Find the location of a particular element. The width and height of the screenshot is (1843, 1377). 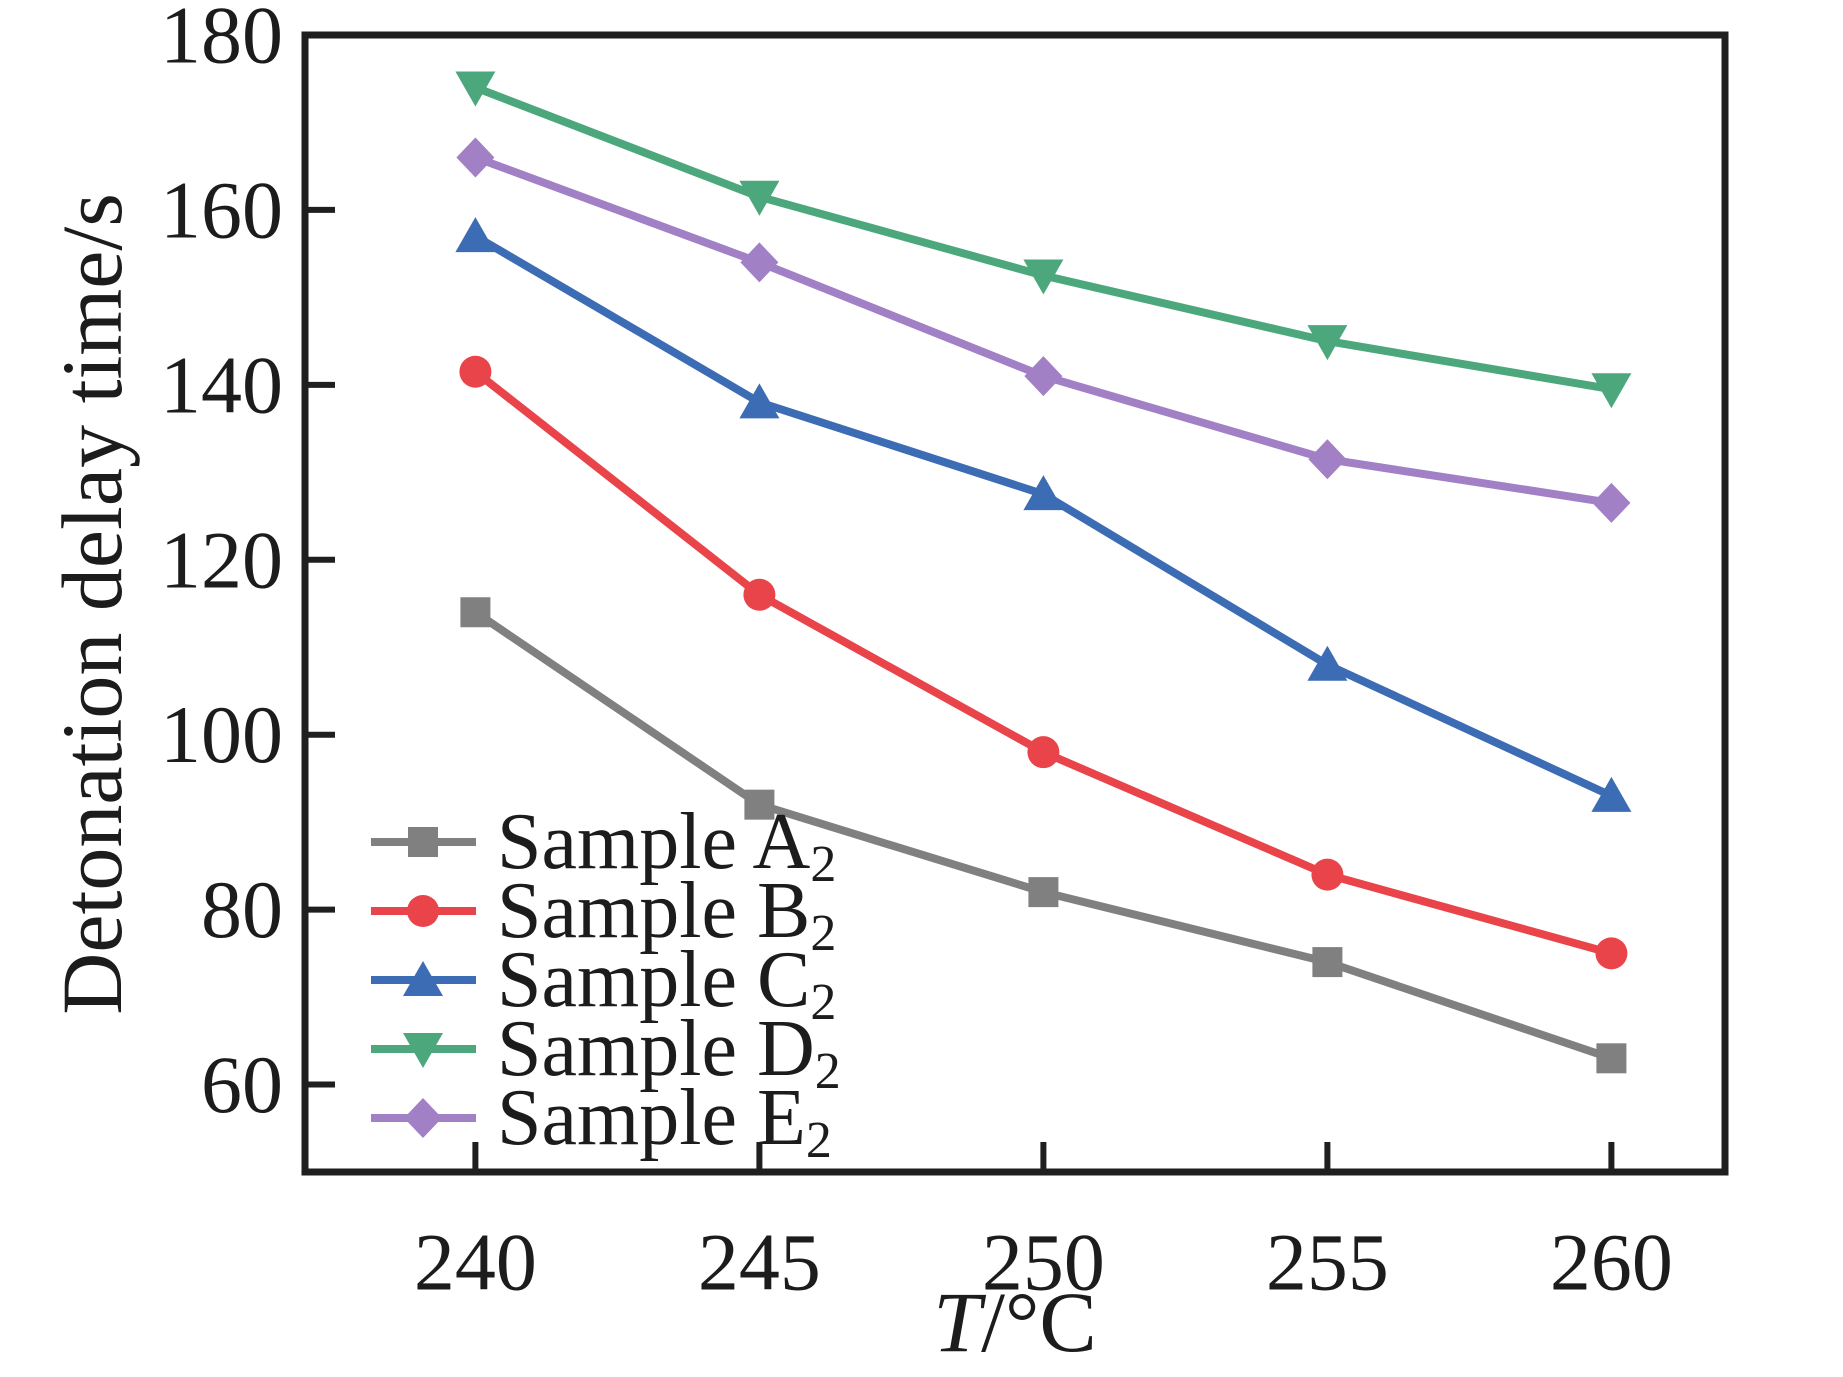

y-tick-label: 60 is located at coordinates (242, 1084).